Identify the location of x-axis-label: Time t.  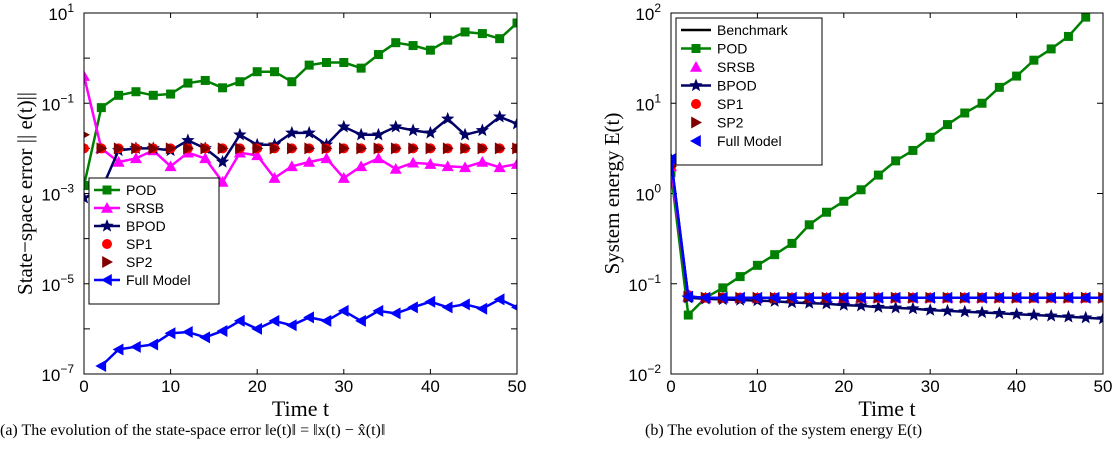
(886, 408).